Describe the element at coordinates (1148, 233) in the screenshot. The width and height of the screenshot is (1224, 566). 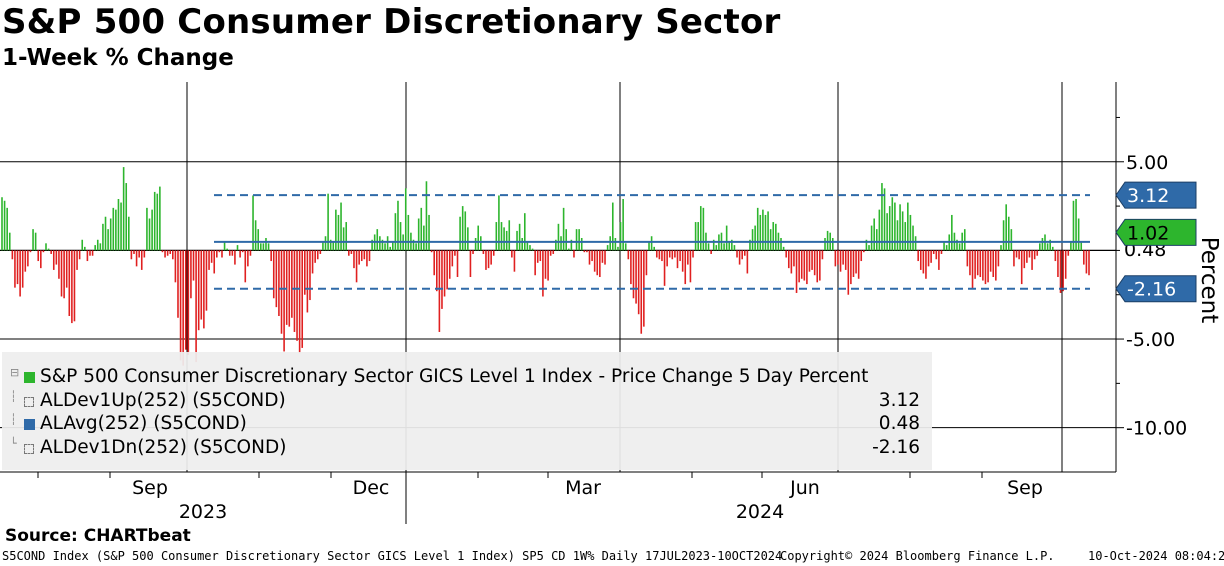
I see `value-tag-label: 1.02` at that location.